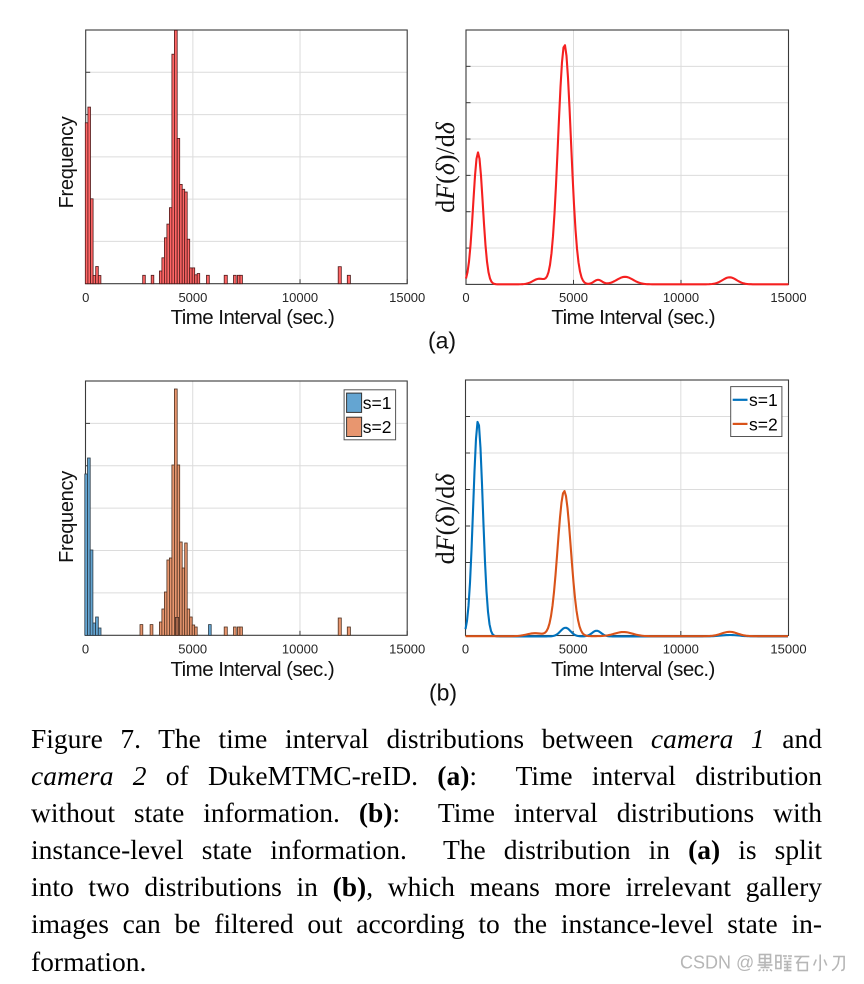 Image resolution: width=864 pixels, height=984 pixels. I want to click on svg-text: CSDN @, so click(717, 963).